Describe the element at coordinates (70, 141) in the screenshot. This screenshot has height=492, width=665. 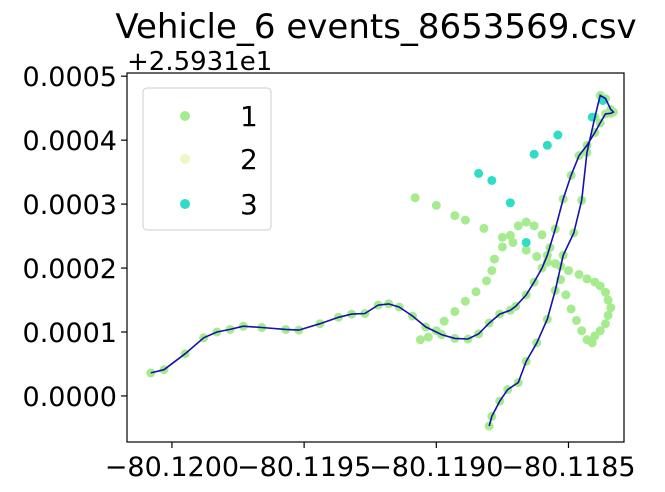
I see `y-tick-label: 0.0004` at that location.